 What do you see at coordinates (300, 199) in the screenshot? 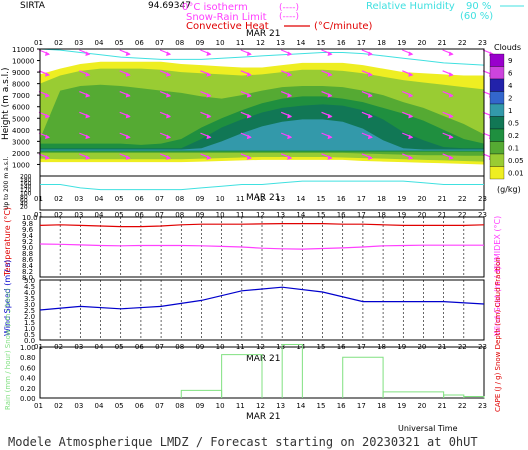
I see `p1-bottom-hour-label: 14` at bounding box center [300, 199].